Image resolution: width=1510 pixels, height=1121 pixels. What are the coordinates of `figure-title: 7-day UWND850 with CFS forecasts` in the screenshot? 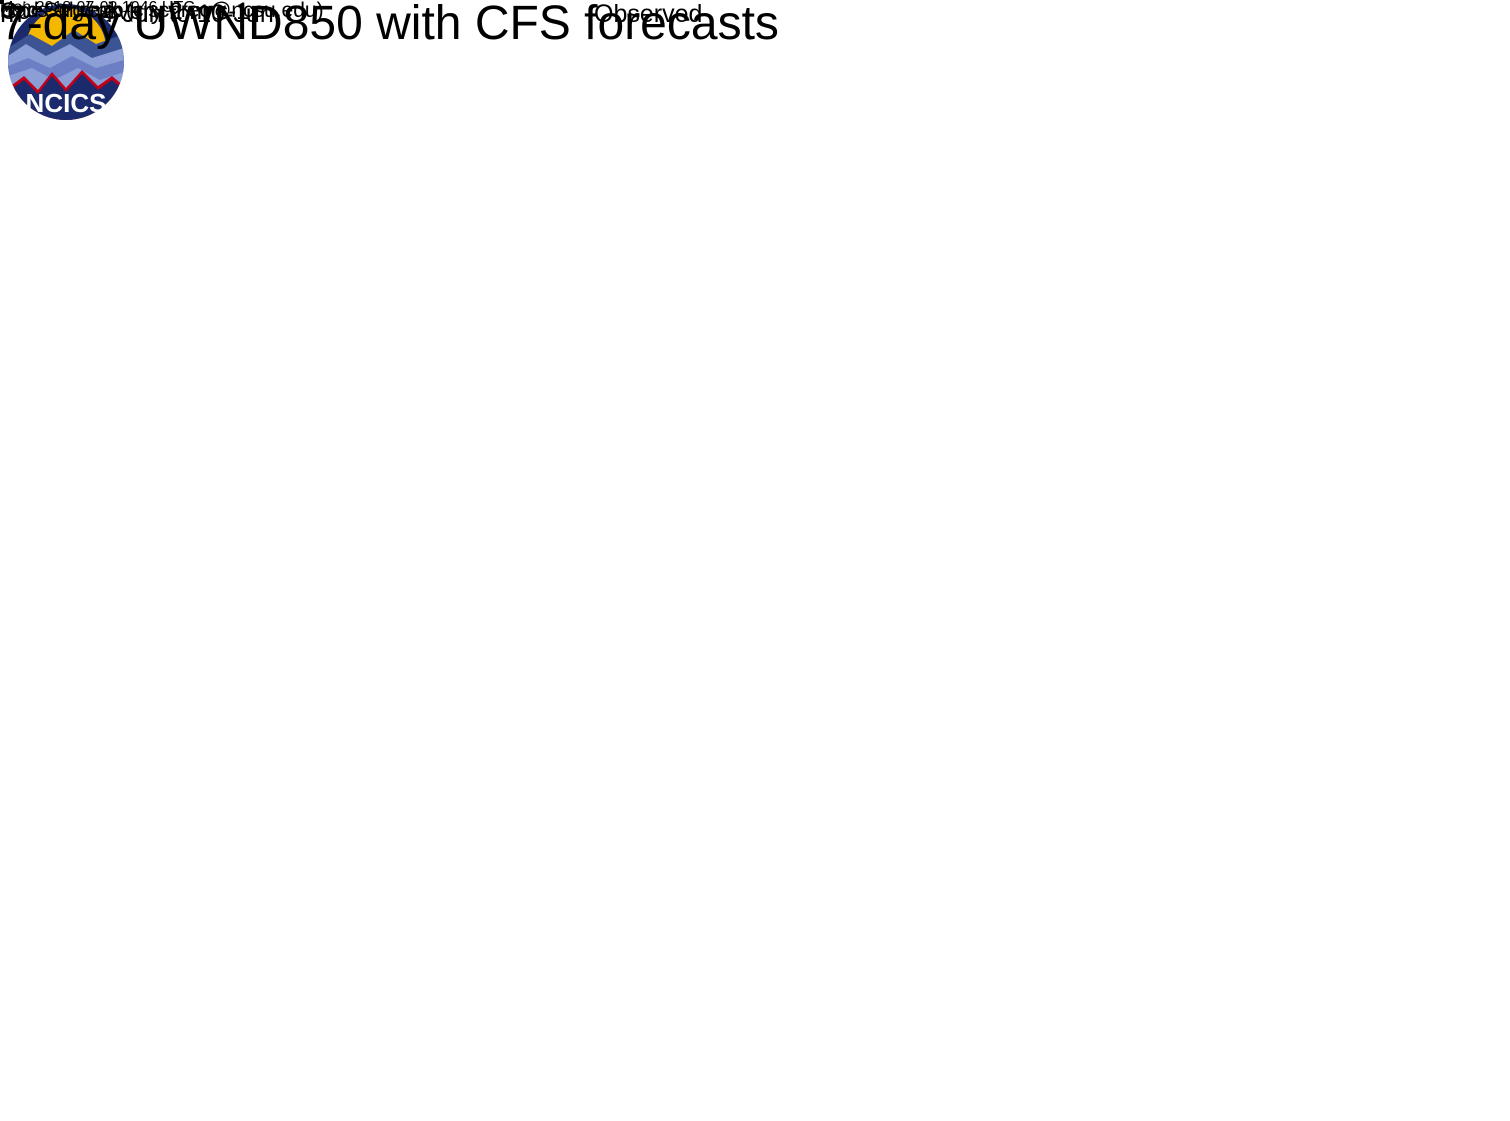 It's located at (389, 25).